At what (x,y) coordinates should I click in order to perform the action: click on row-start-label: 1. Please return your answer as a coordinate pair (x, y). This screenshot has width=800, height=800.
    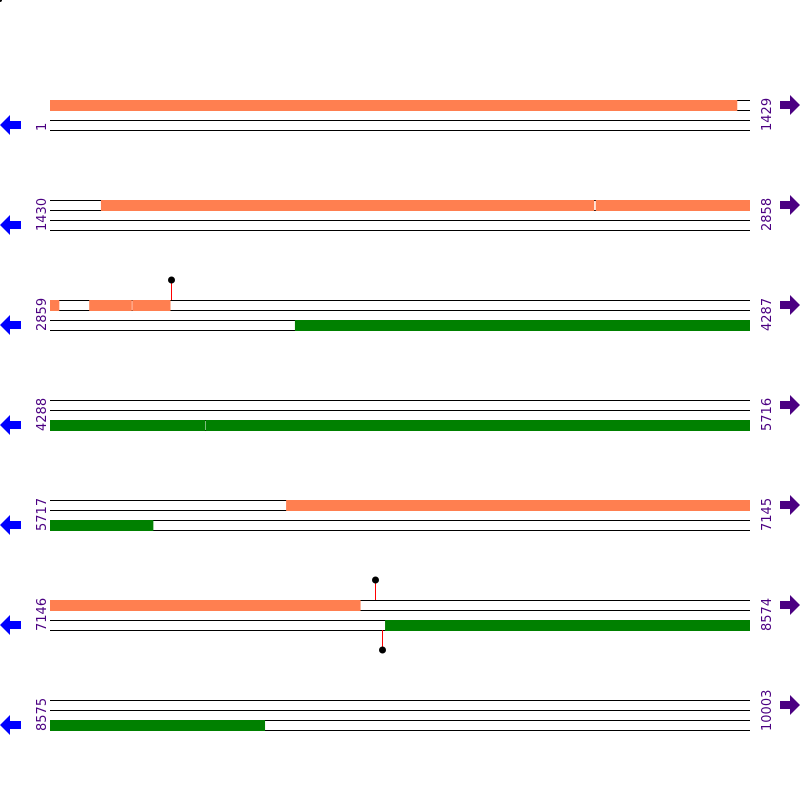
    Looking at the image, I should click on (42, 127).